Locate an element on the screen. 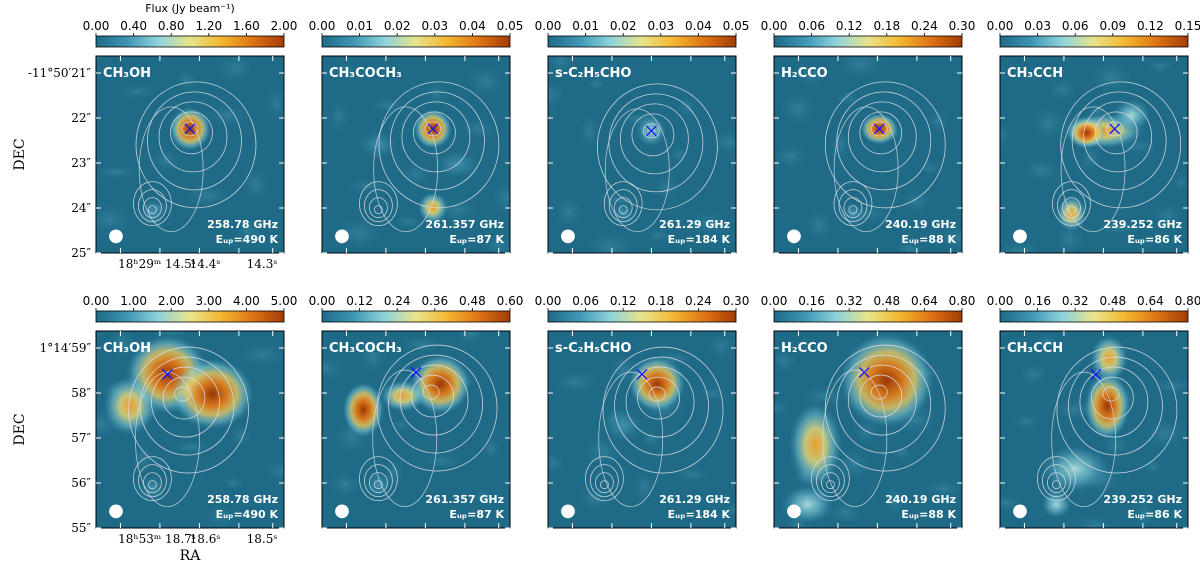 The width and height of the screenshot is (1200, 566). colorbar-tick-label: 0.12 is located at coordinates (1150, 26).